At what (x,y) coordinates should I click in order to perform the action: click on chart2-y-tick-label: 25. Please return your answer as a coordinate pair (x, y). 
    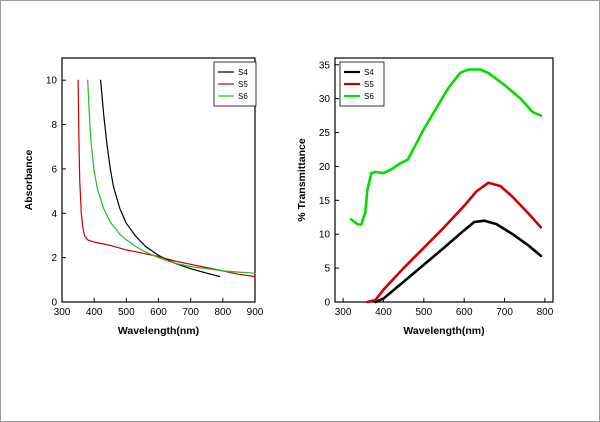
    Looking at the image, I should click on (325, 133).